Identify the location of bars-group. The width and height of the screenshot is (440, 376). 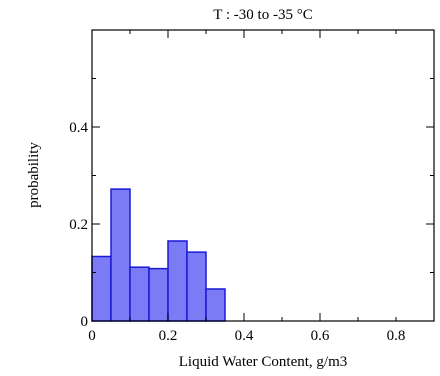
(158, 255).